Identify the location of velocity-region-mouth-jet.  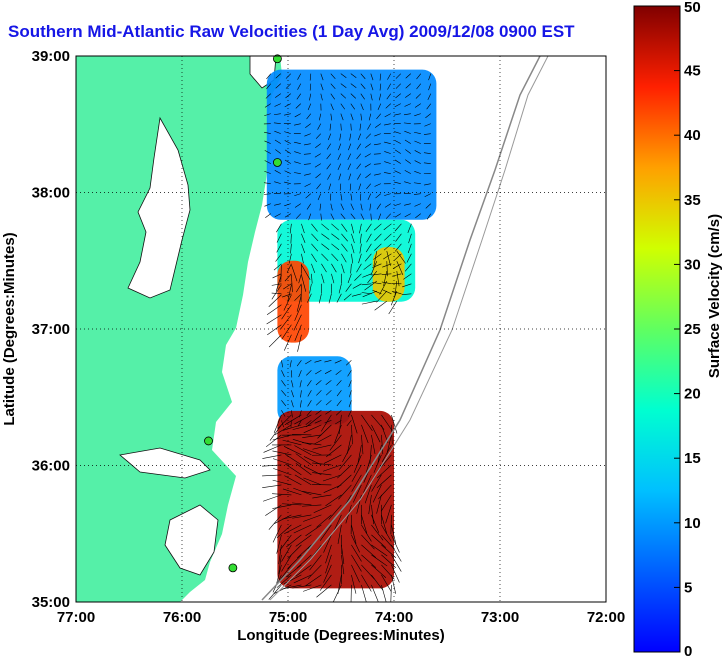
(293, 301).